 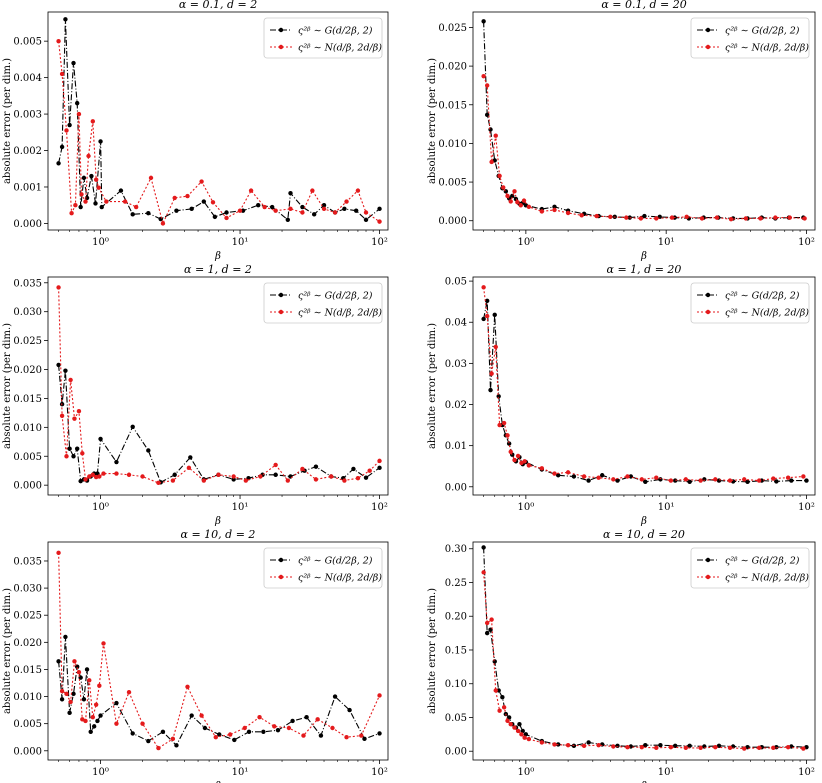 I want to click on y-tick-label: 0.15, so click(x=456, y=650).